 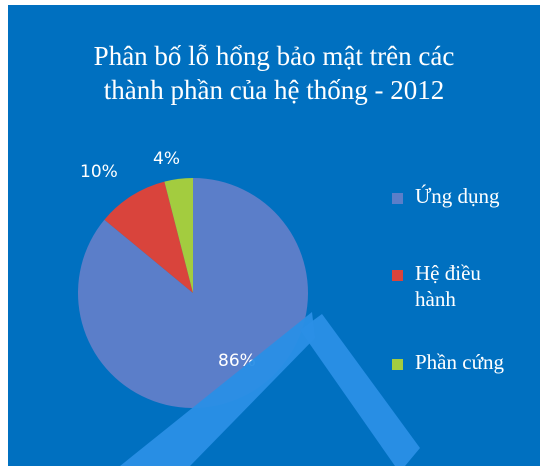 I want to click on legend-item-ung-dung: Ứng dụng, so click(x=461, y=196).